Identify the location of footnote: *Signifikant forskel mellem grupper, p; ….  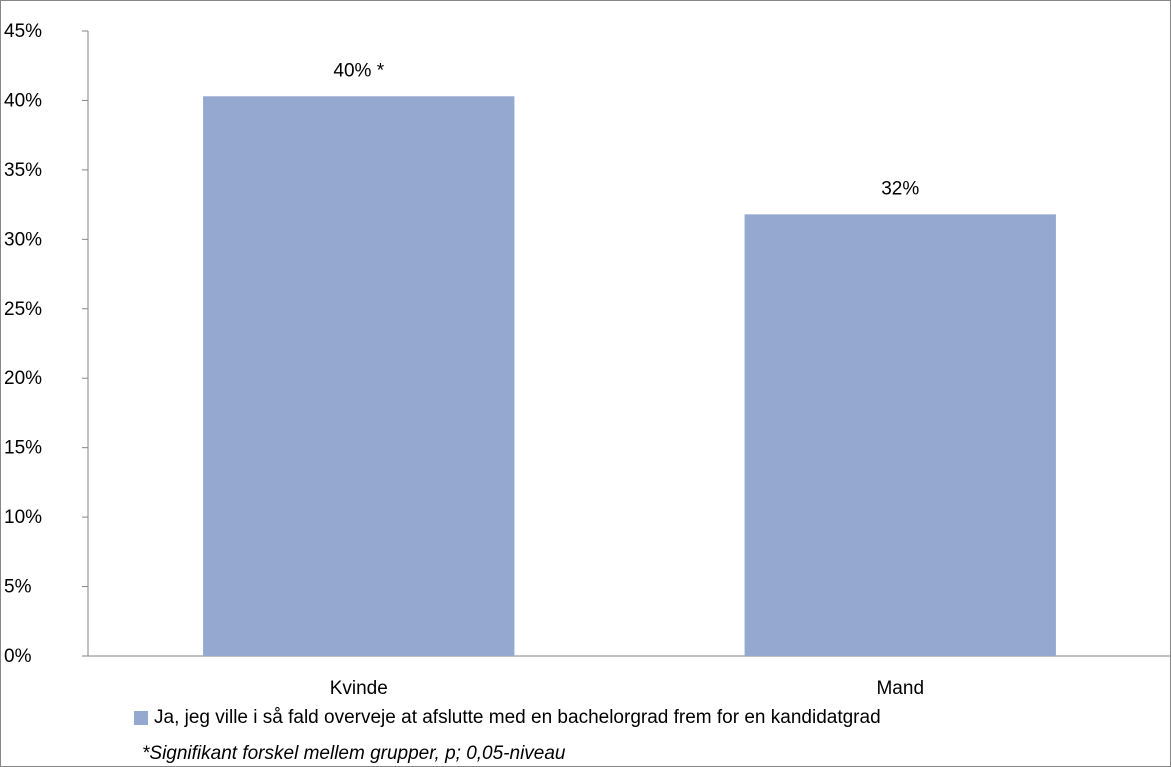
(354, 753).